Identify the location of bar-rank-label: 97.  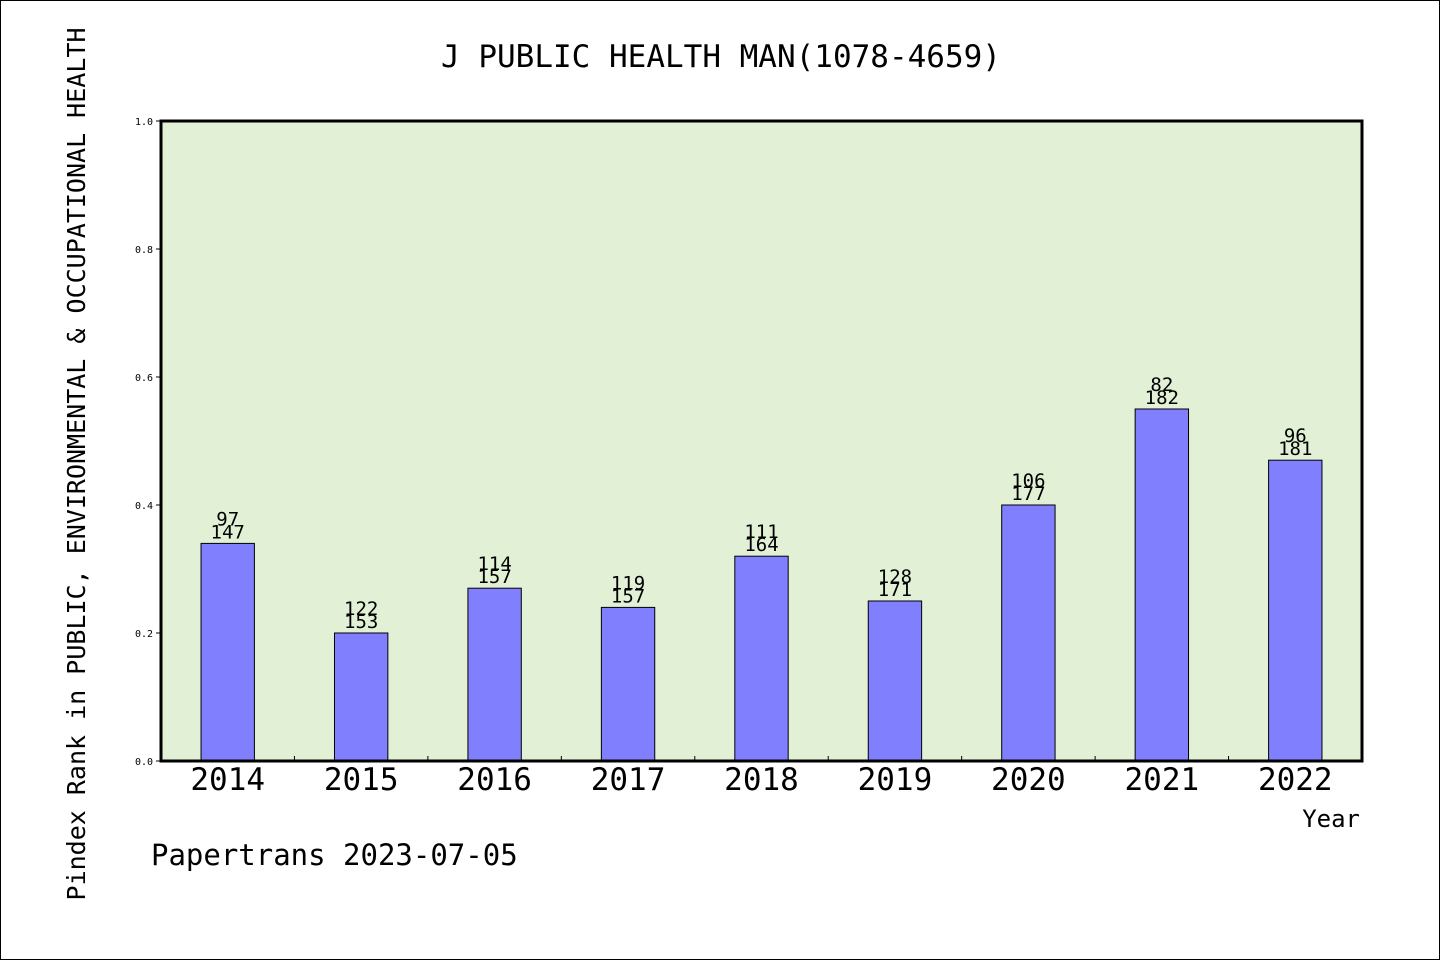
(227, 519).